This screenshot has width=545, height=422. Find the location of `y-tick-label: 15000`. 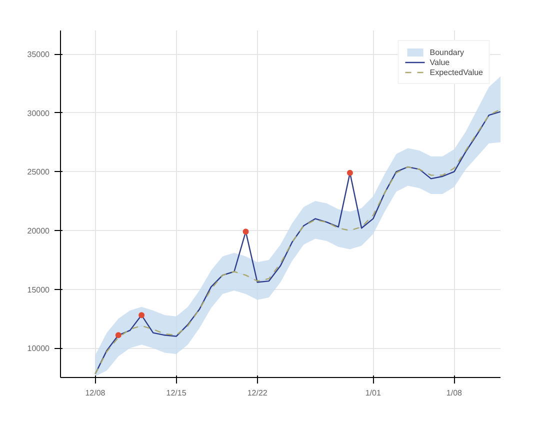

y-tick-label: 15000 is located at coordinates (38, 289).